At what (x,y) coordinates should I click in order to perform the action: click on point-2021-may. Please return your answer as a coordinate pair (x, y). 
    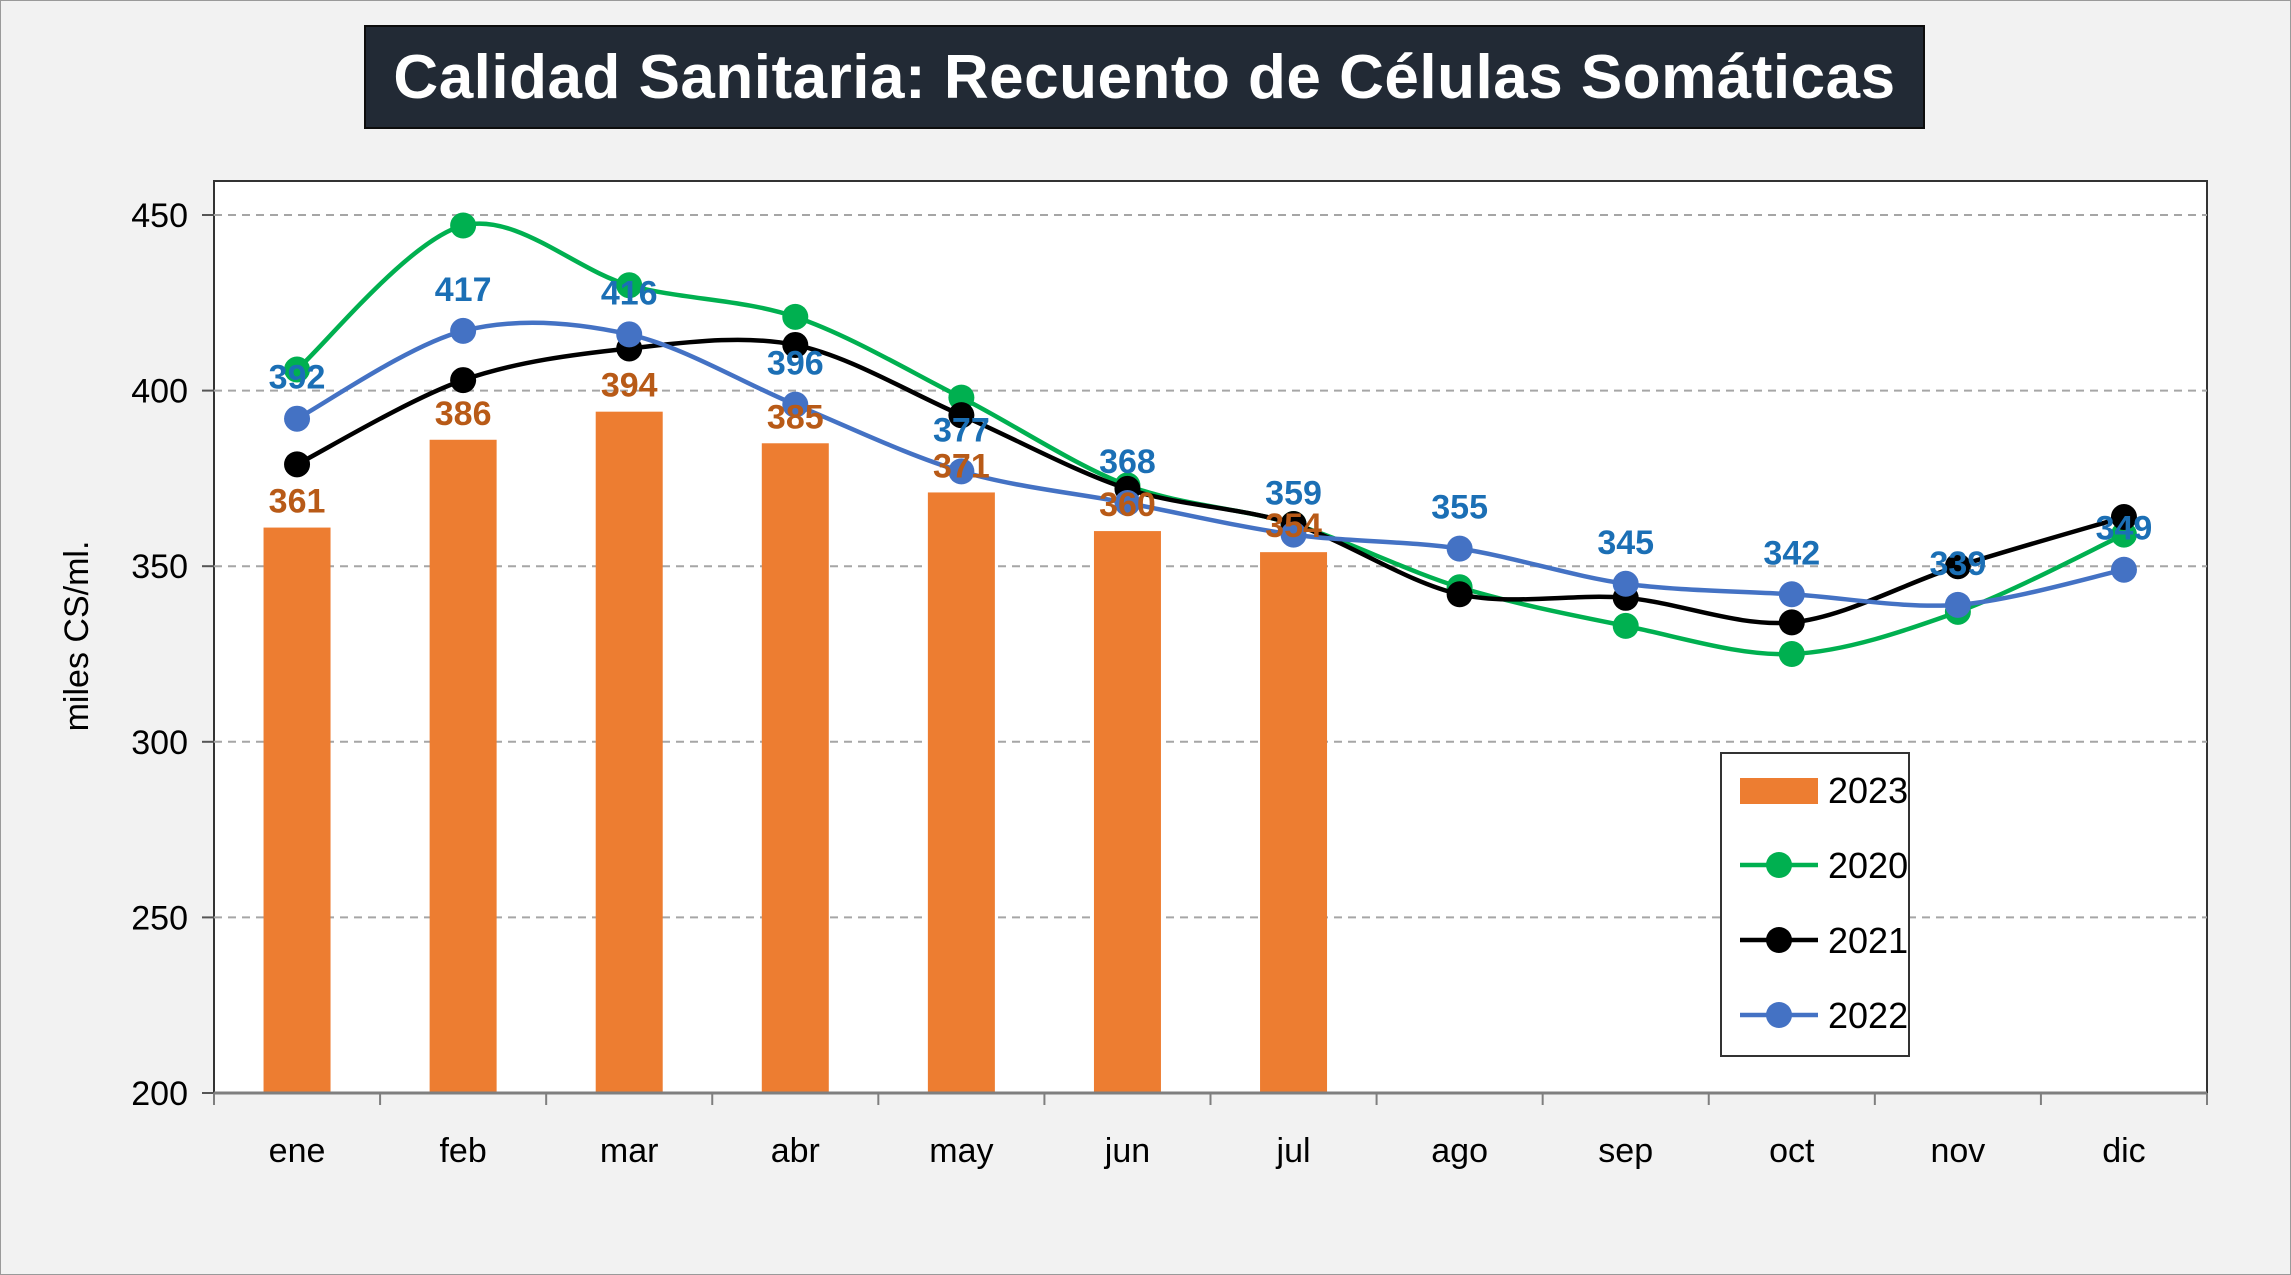
    Looking at the image, I should click on (961, 415).